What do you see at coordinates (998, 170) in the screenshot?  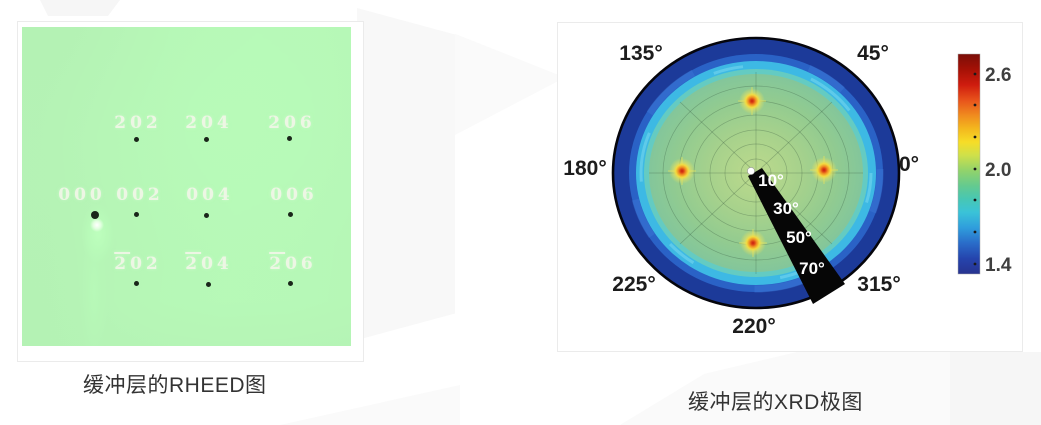 I see `colorbar-tick-2.0: 2.0` at bounding box center [998, 170].